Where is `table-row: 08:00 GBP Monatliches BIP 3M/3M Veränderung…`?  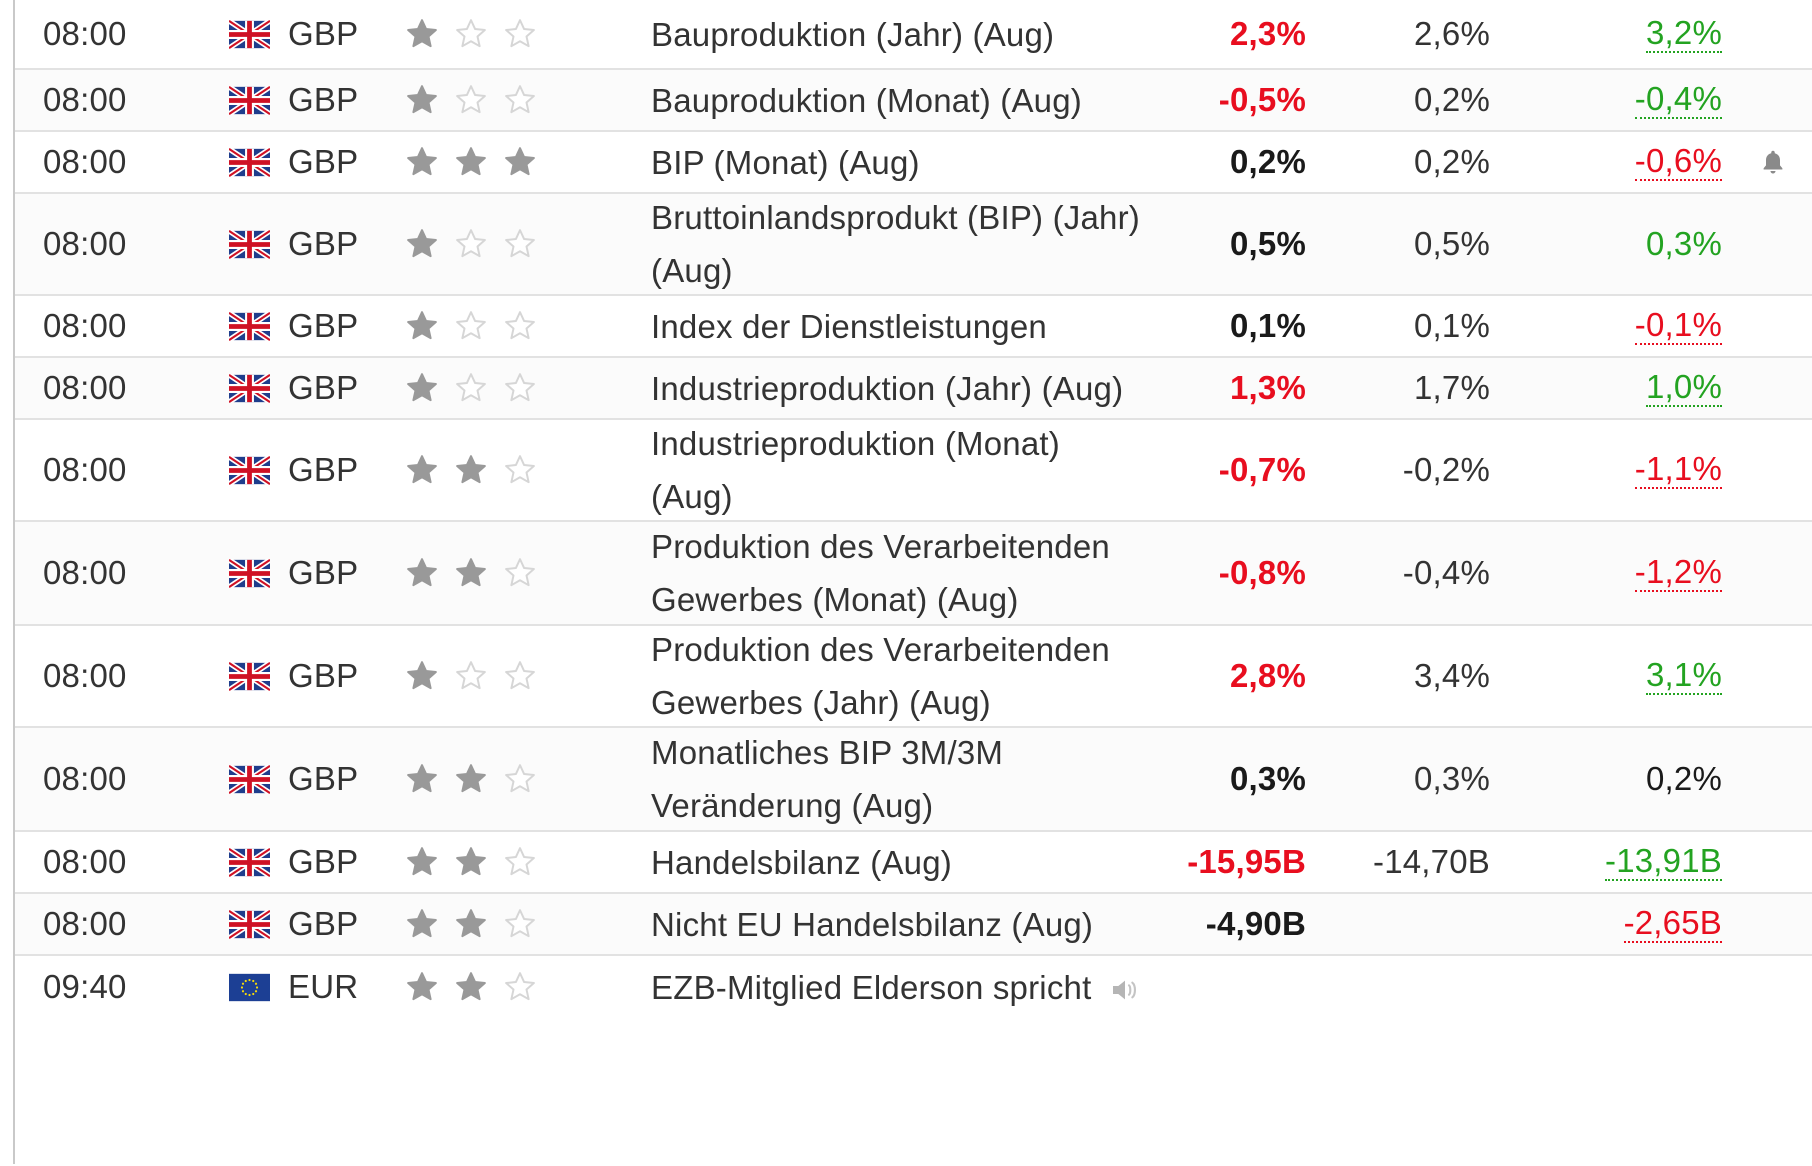
table-row: 08:00 GBP Monatliches BIP 3M/3M Veränderung… is located at coordinates (913, 780).